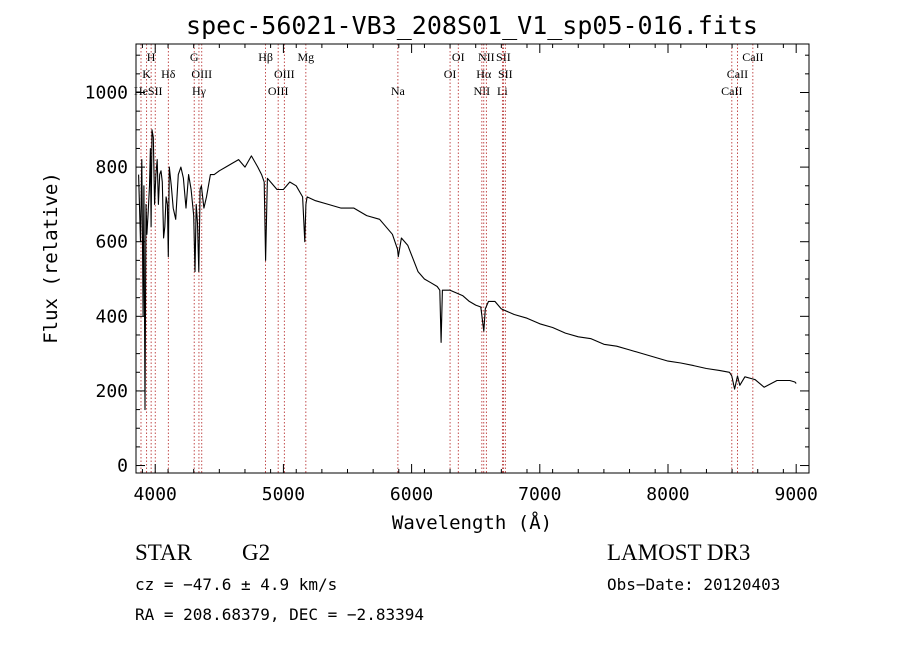 The image size is (900, 649). I want to click on y-axis-label: Flux (relative), so click(51, 258).